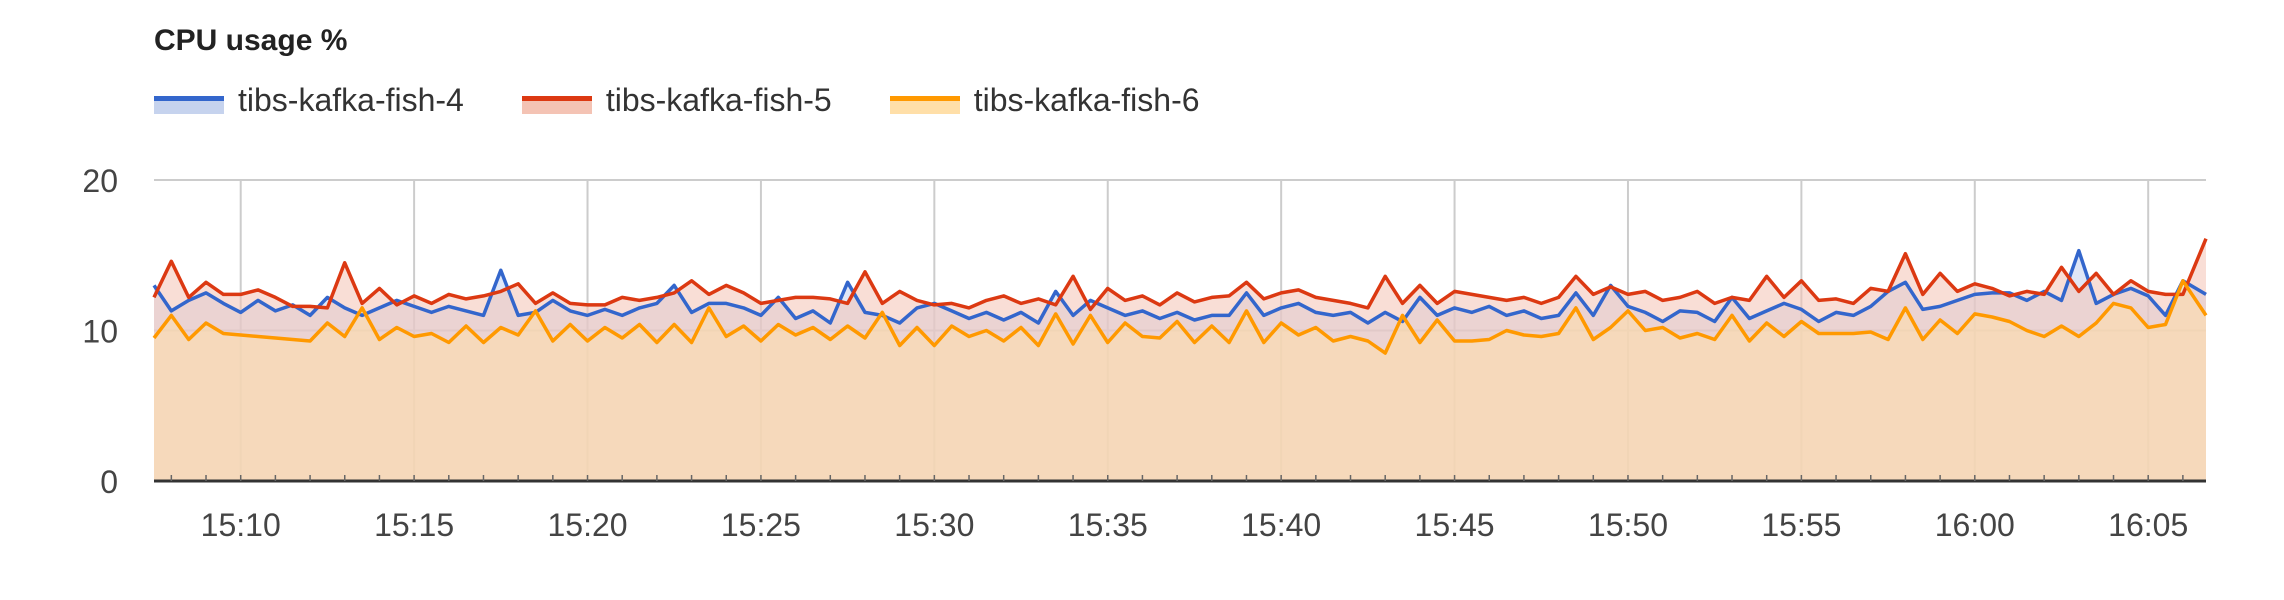 The height and width of the screenshot is (600, 2284). What do you see at coordinates (1108, 525) in the screenshot?
I see `x-tick-label: 15:35` at bounding box center [1108, 525].